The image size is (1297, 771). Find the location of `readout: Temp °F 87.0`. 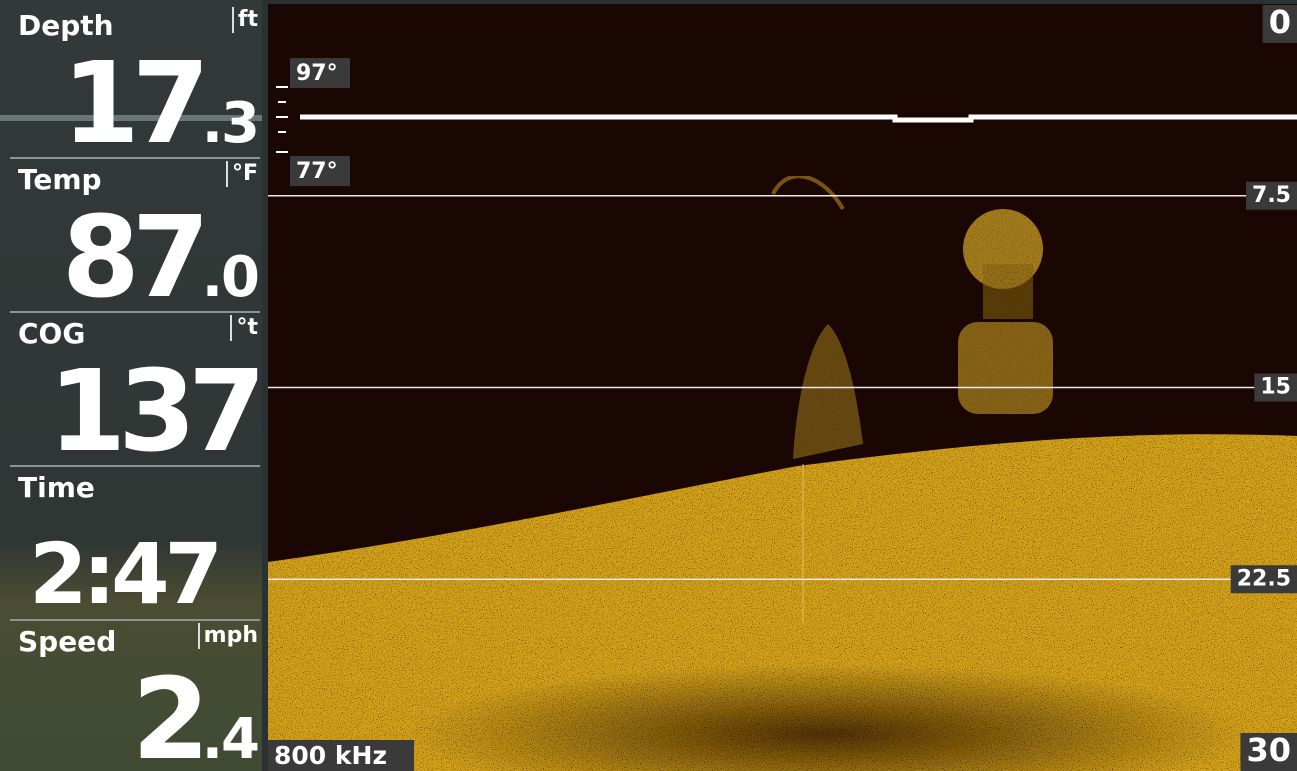

readout: Temp °F 87.0 is located at coordinates (135, 240).